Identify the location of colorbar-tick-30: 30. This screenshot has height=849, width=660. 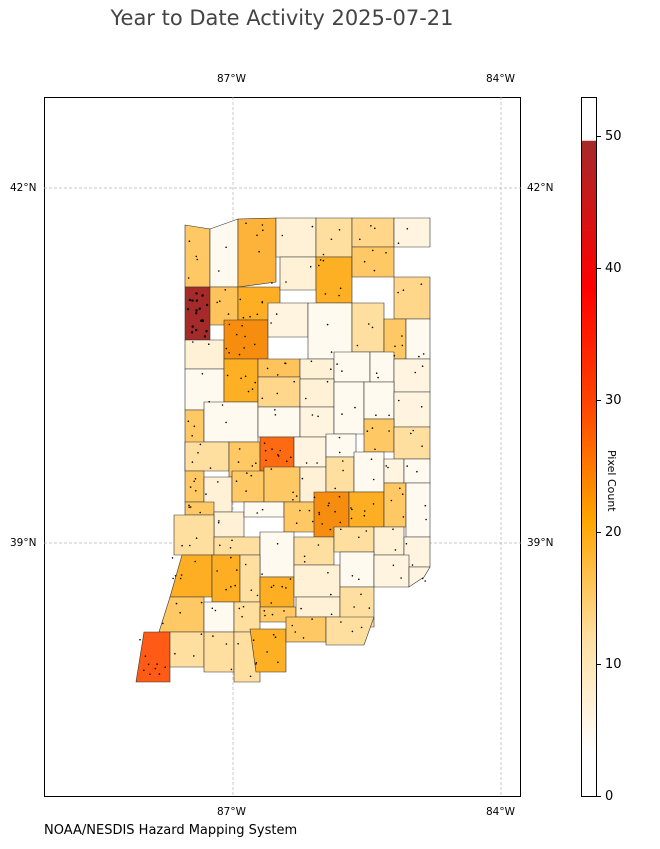
(613, 400).